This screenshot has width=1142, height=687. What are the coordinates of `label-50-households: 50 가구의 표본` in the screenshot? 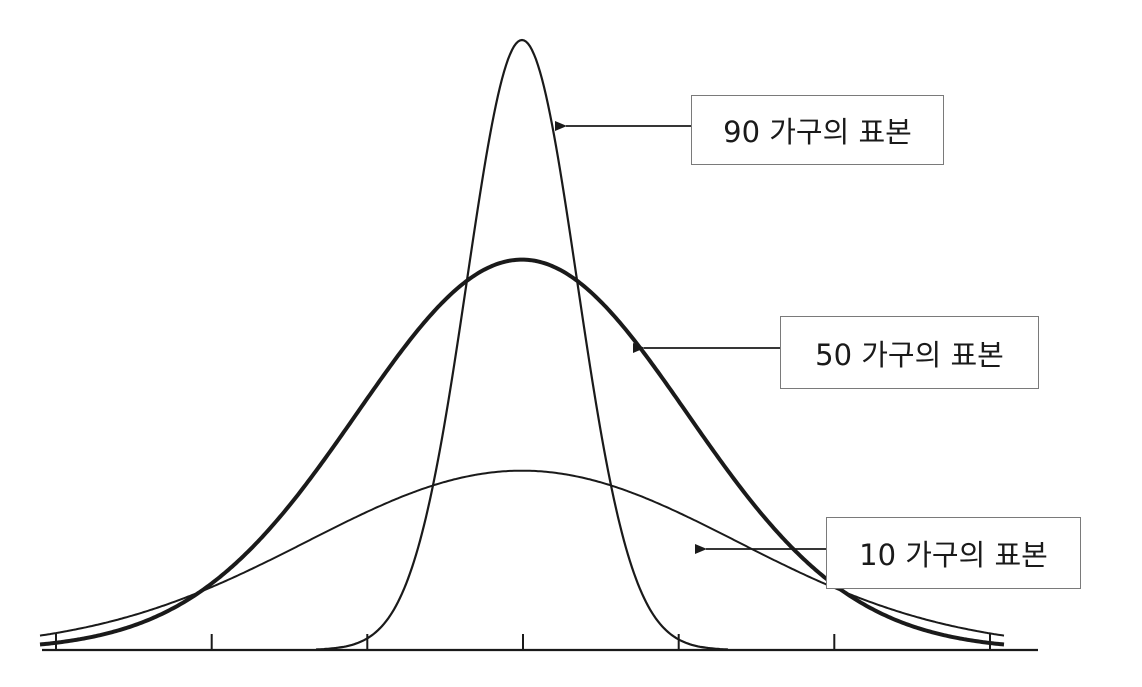 It's located at (909, 352).